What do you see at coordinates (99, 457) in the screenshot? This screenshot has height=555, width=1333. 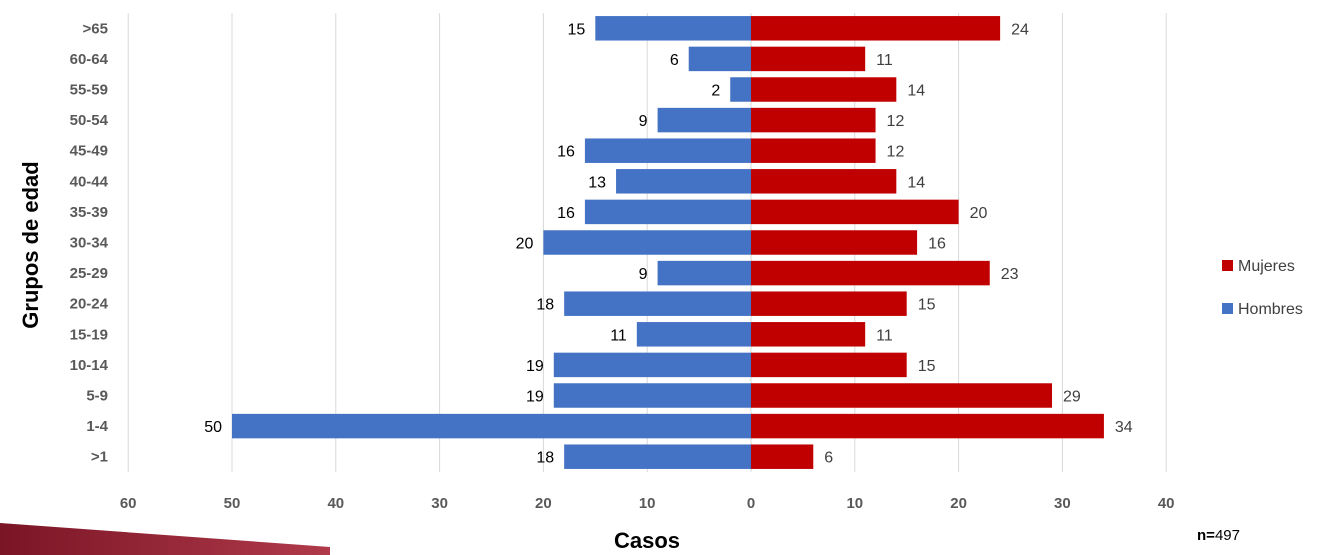 I see `category-label: >1` at bounding box center [99, 457].